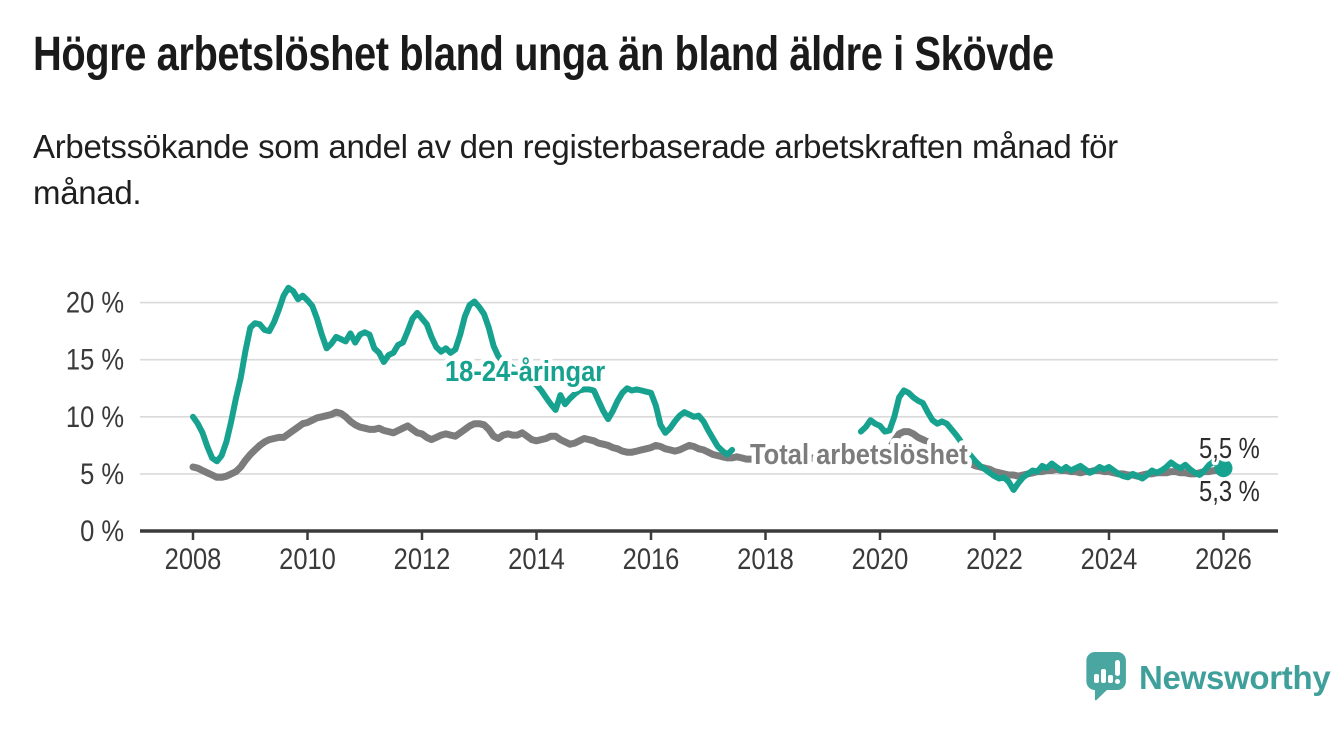 This screenshot has height=739, width=1340. I want to click on y-tick-label: 15 %, so click(95, 359).